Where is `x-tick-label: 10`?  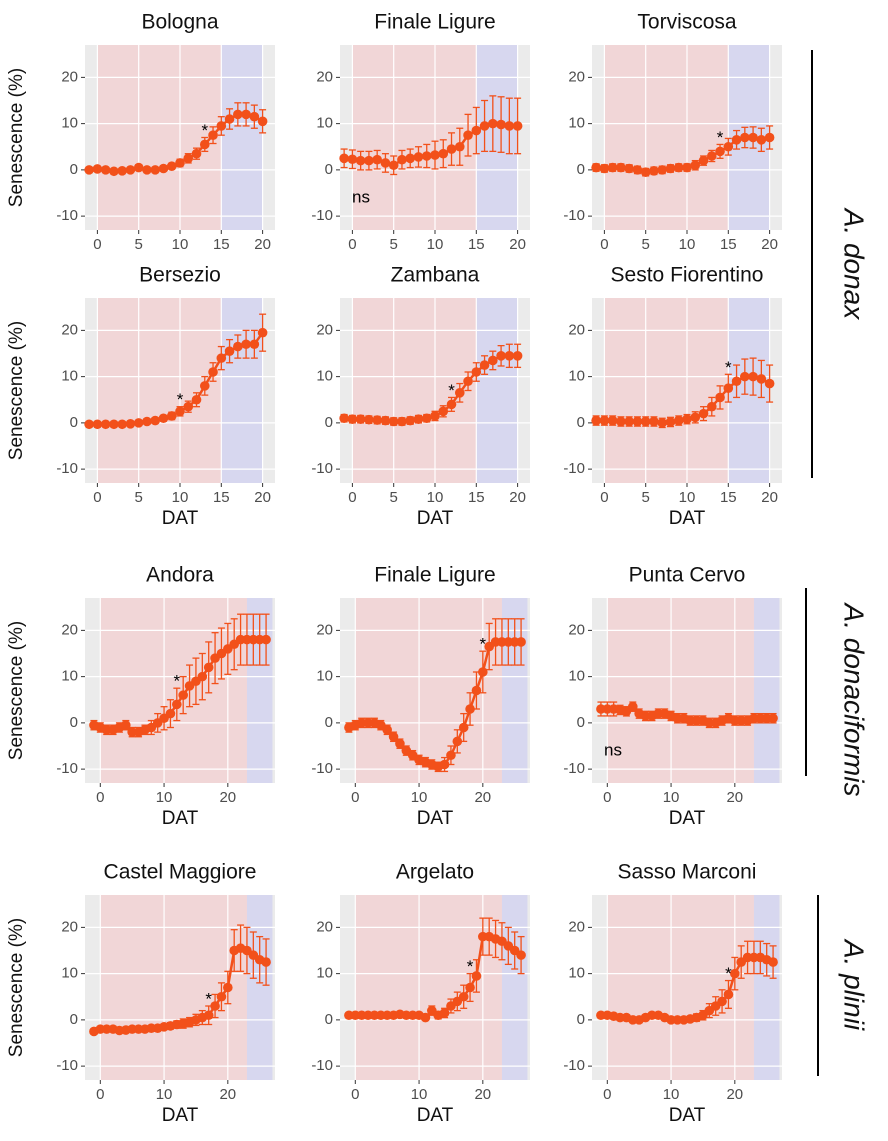 x-tick-label: 10 is located at coordinates (164, 1094).